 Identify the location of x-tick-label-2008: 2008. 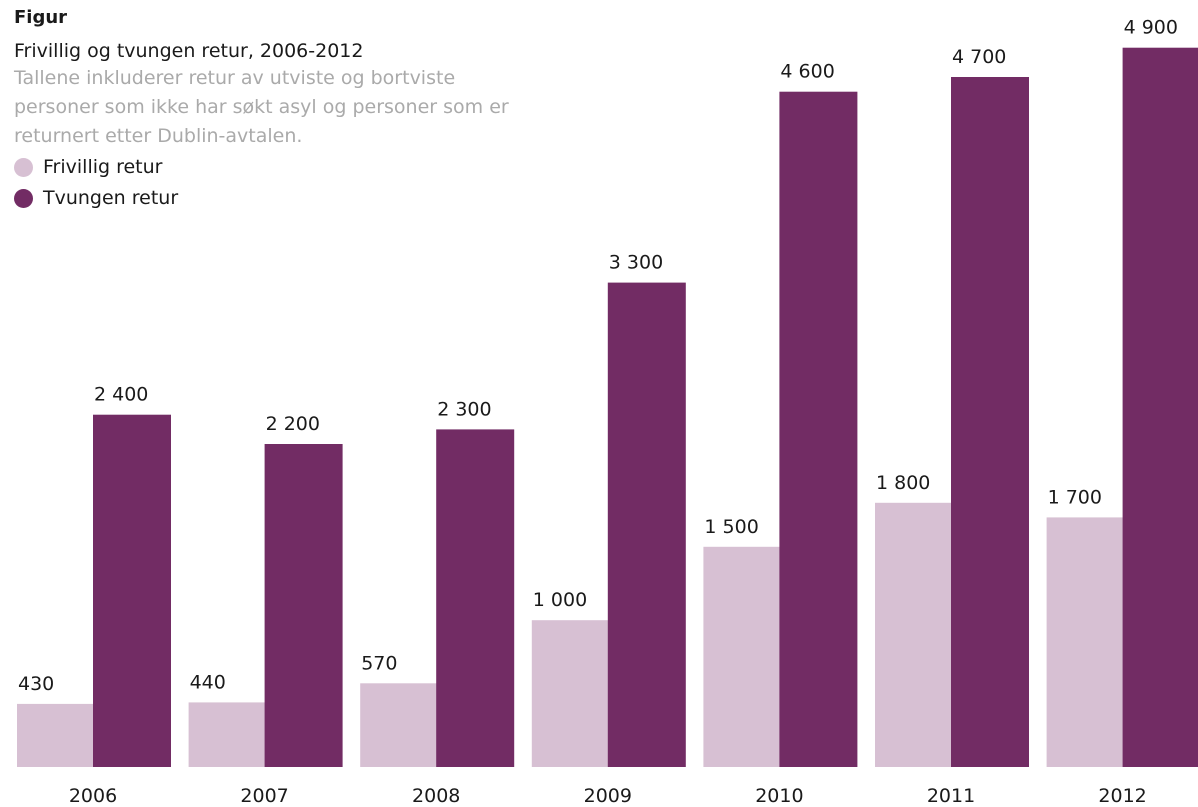
(436, 796).